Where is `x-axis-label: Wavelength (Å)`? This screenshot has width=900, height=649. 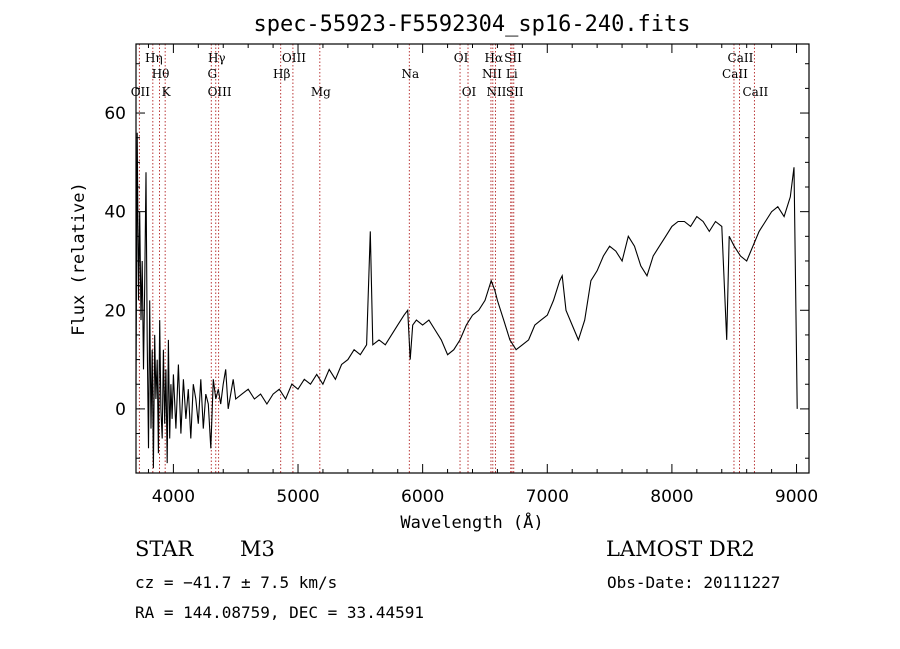 x-axis-label: Wavelength (Å) is located at coordinates (471, 522).